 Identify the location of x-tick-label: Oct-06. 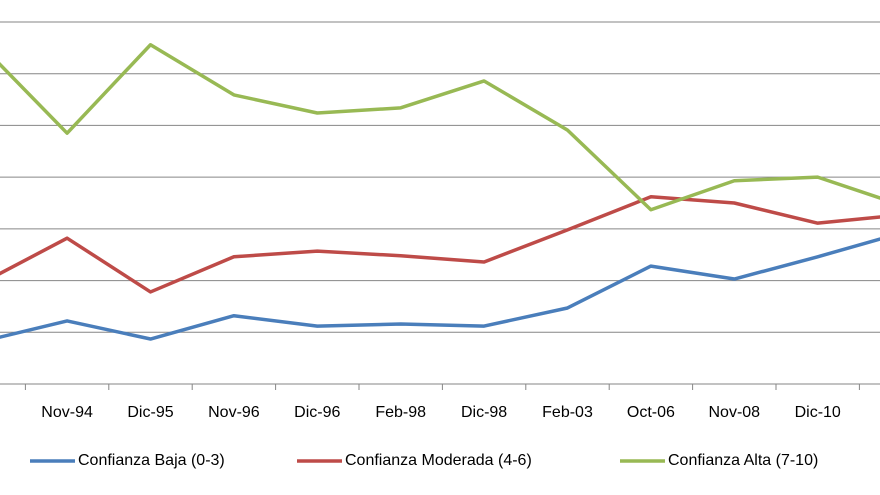
(651, 412).